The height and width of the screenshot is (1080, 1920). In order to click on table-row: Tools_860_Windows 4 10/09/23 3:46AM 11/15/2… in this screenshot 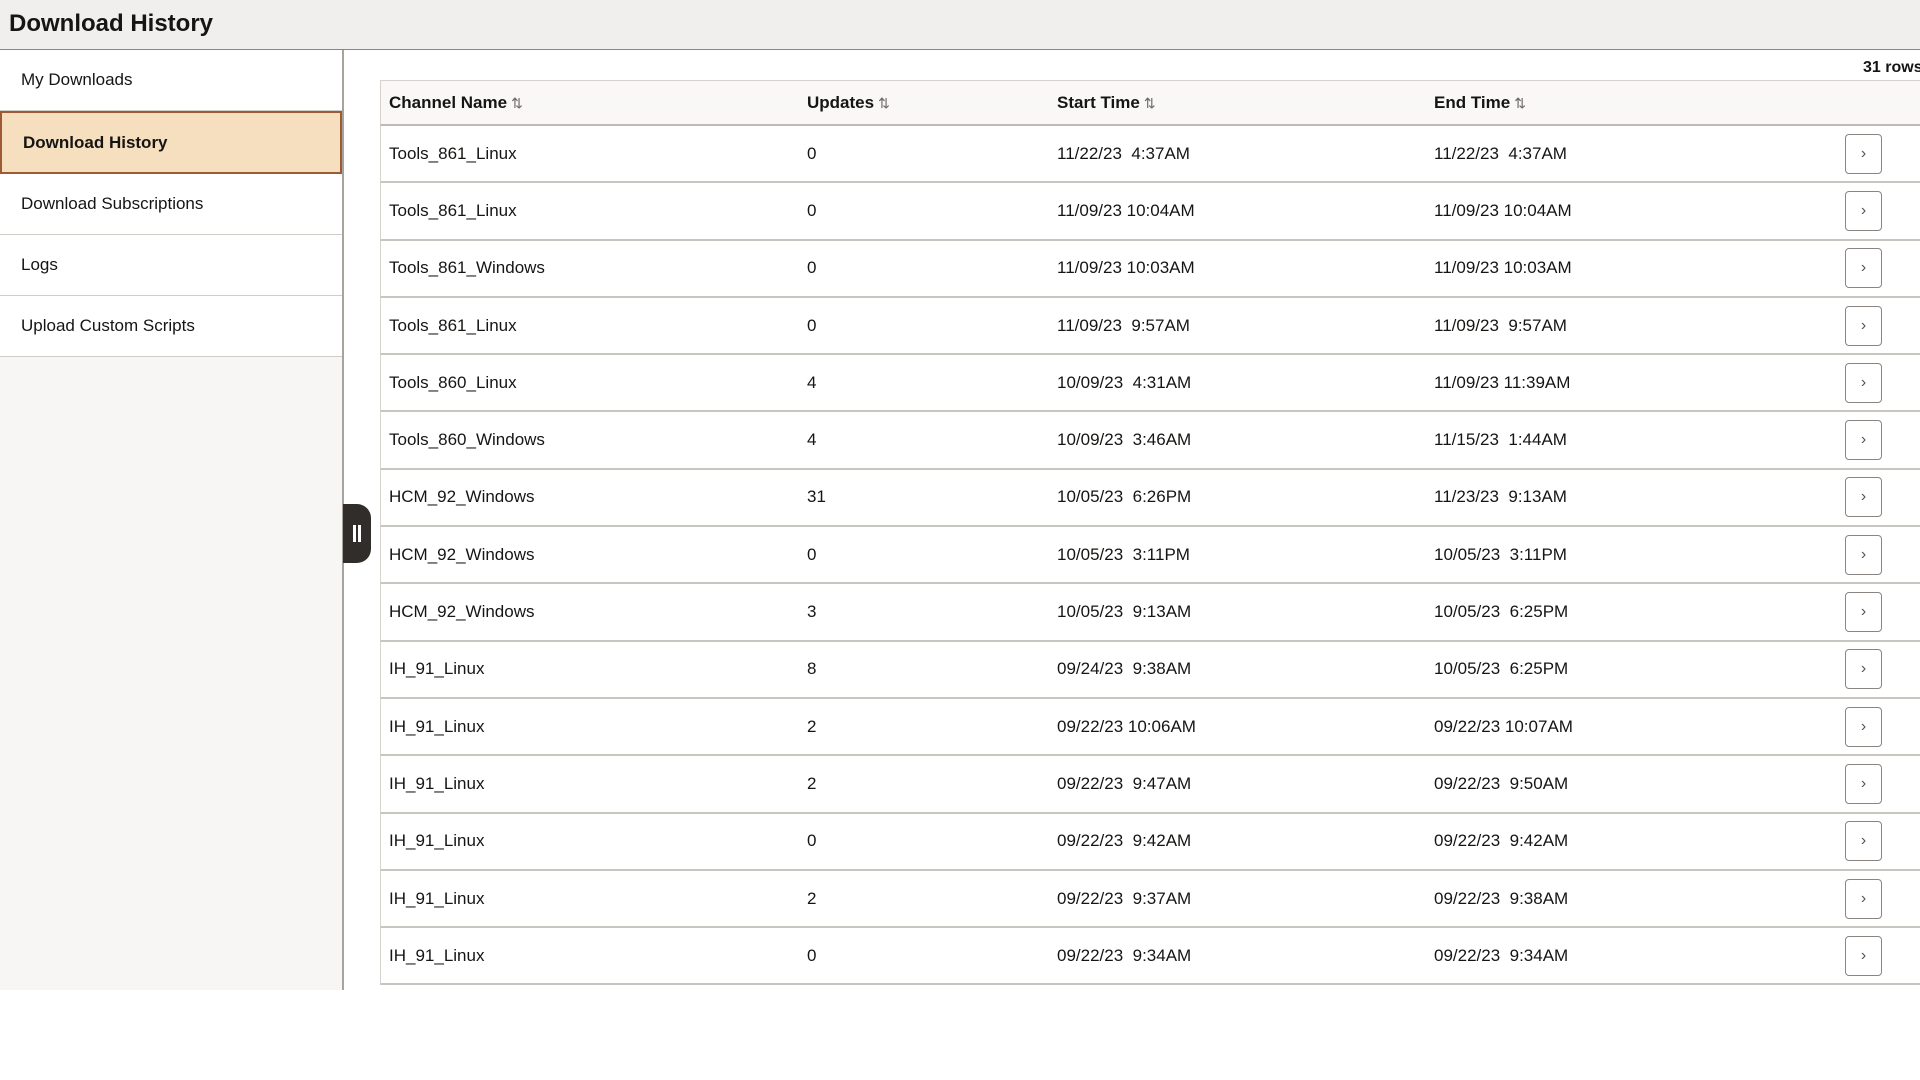, I will do `click(1150, 441)`.